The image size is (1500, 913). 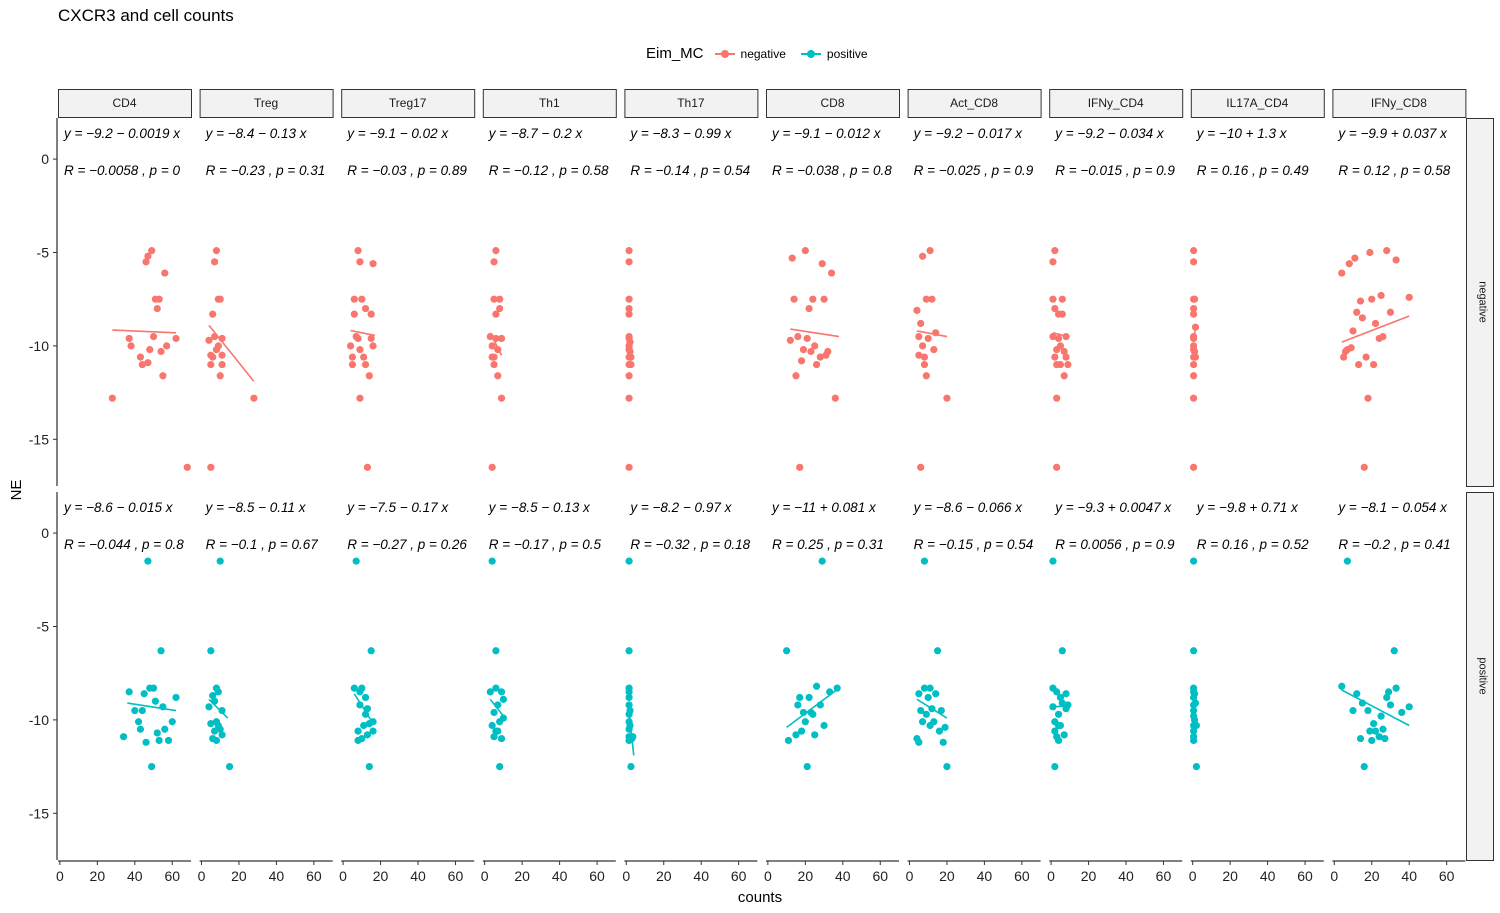 What do you see at coordinates (1115, 544) in the screenshot?
I see `correlation-stat-ifny_cd4-positive: R = 0.0056 , p = 0.9` at bounding box center [1115, 544].